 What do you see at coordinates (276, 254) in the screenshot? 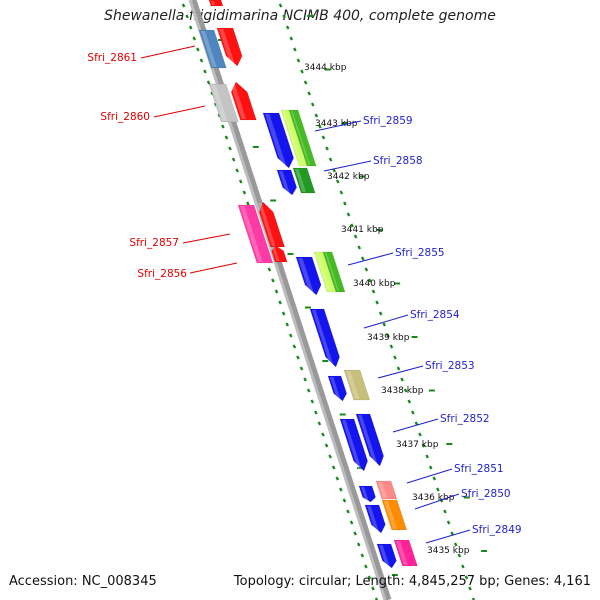
I see `gene-sfri-2856-shade` at bounding box center [276, 254].